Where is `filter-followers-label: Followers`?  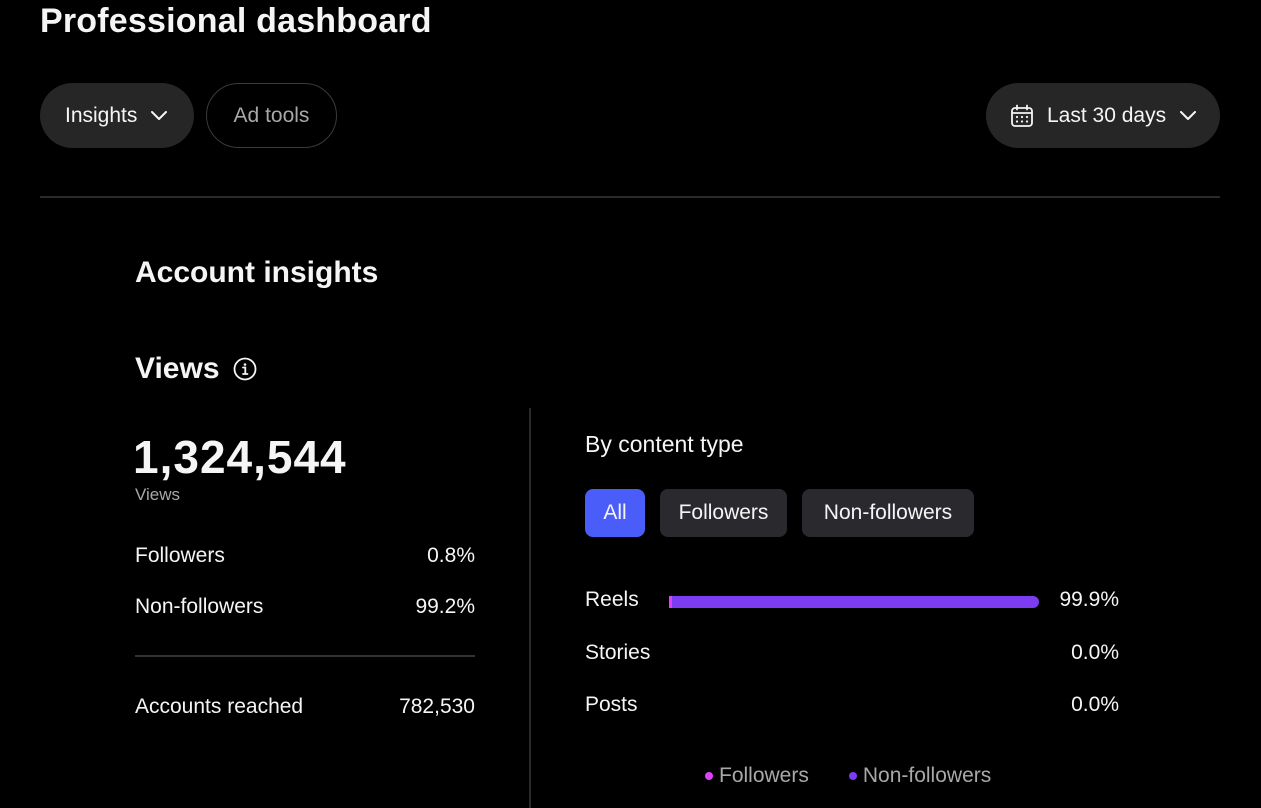
filter-followers-label: Followers is located at coordinates (723, 512).